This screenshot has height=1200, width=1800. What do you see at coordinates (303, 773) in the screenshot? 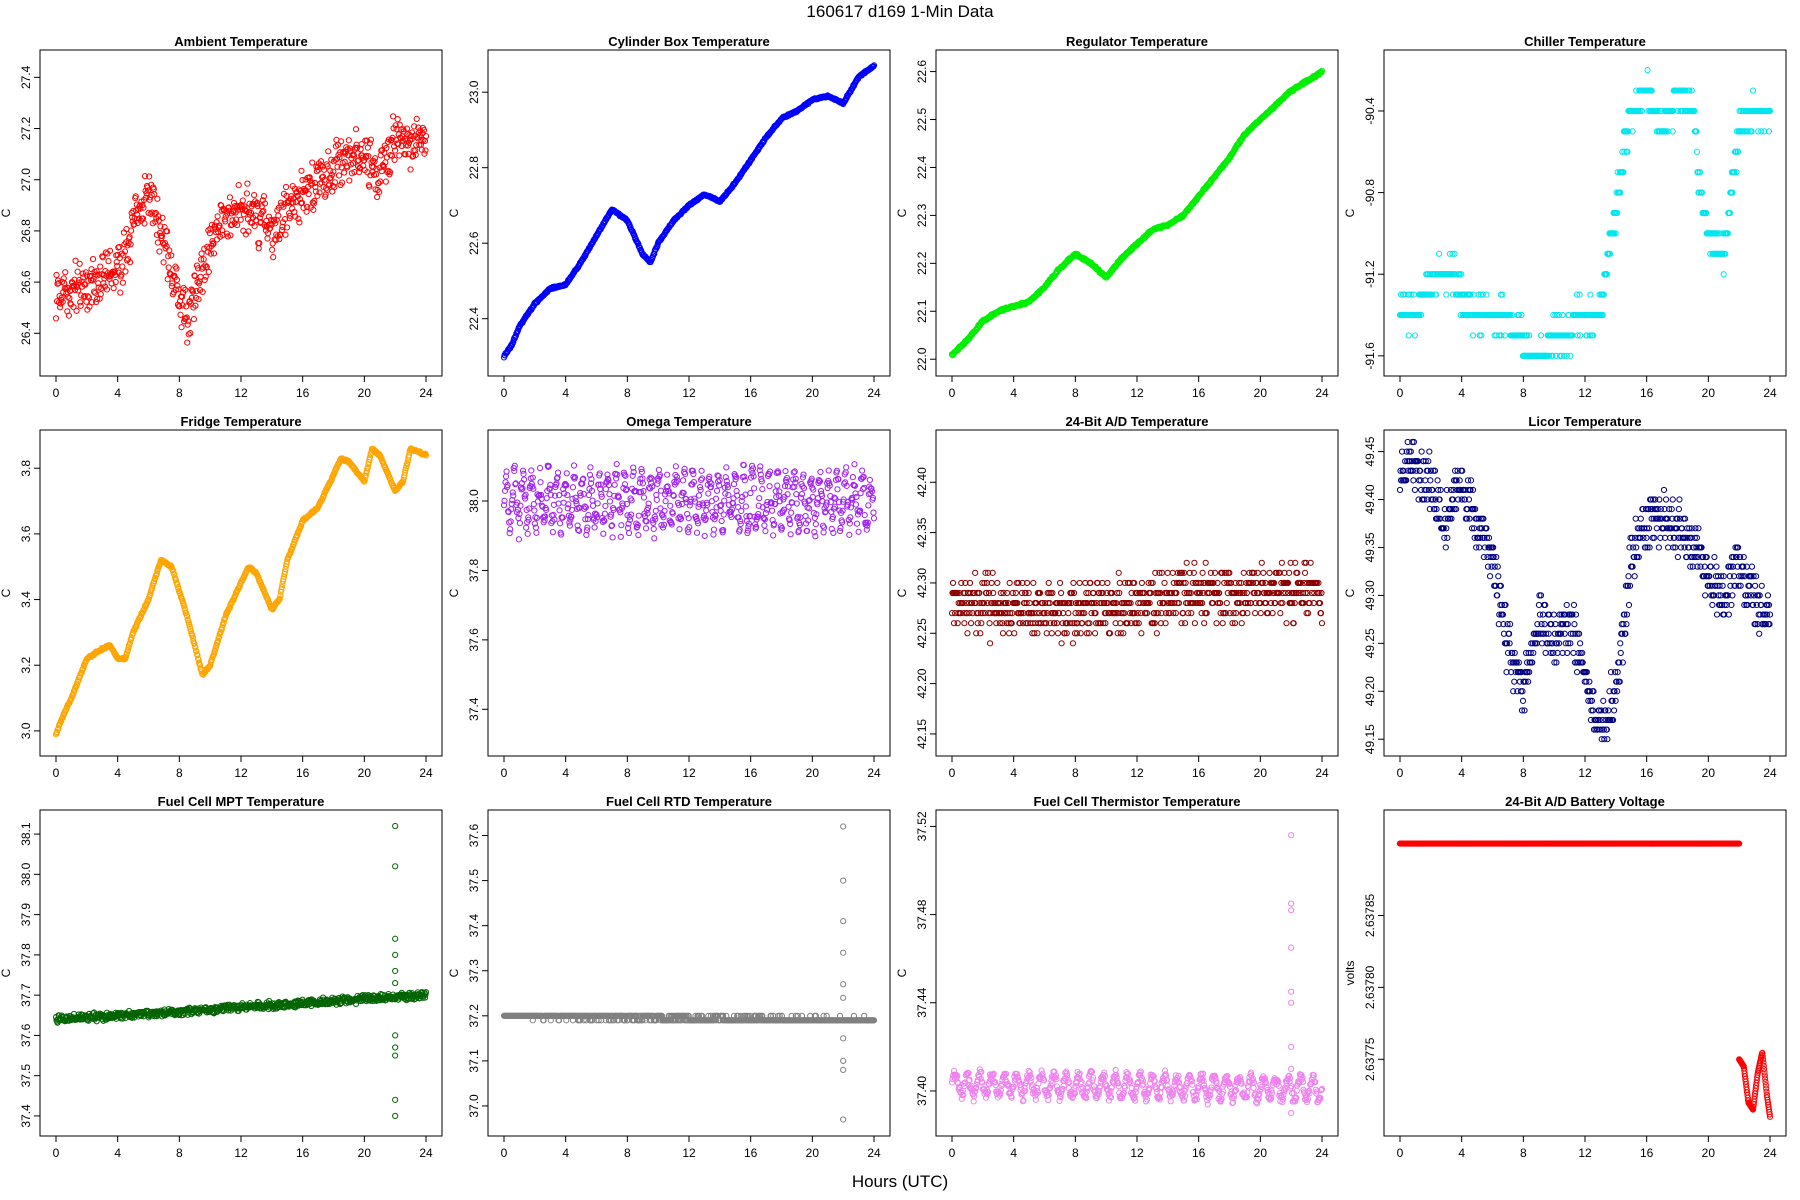
I see `x-tick-label: 16` at bounding box center [303, 773].